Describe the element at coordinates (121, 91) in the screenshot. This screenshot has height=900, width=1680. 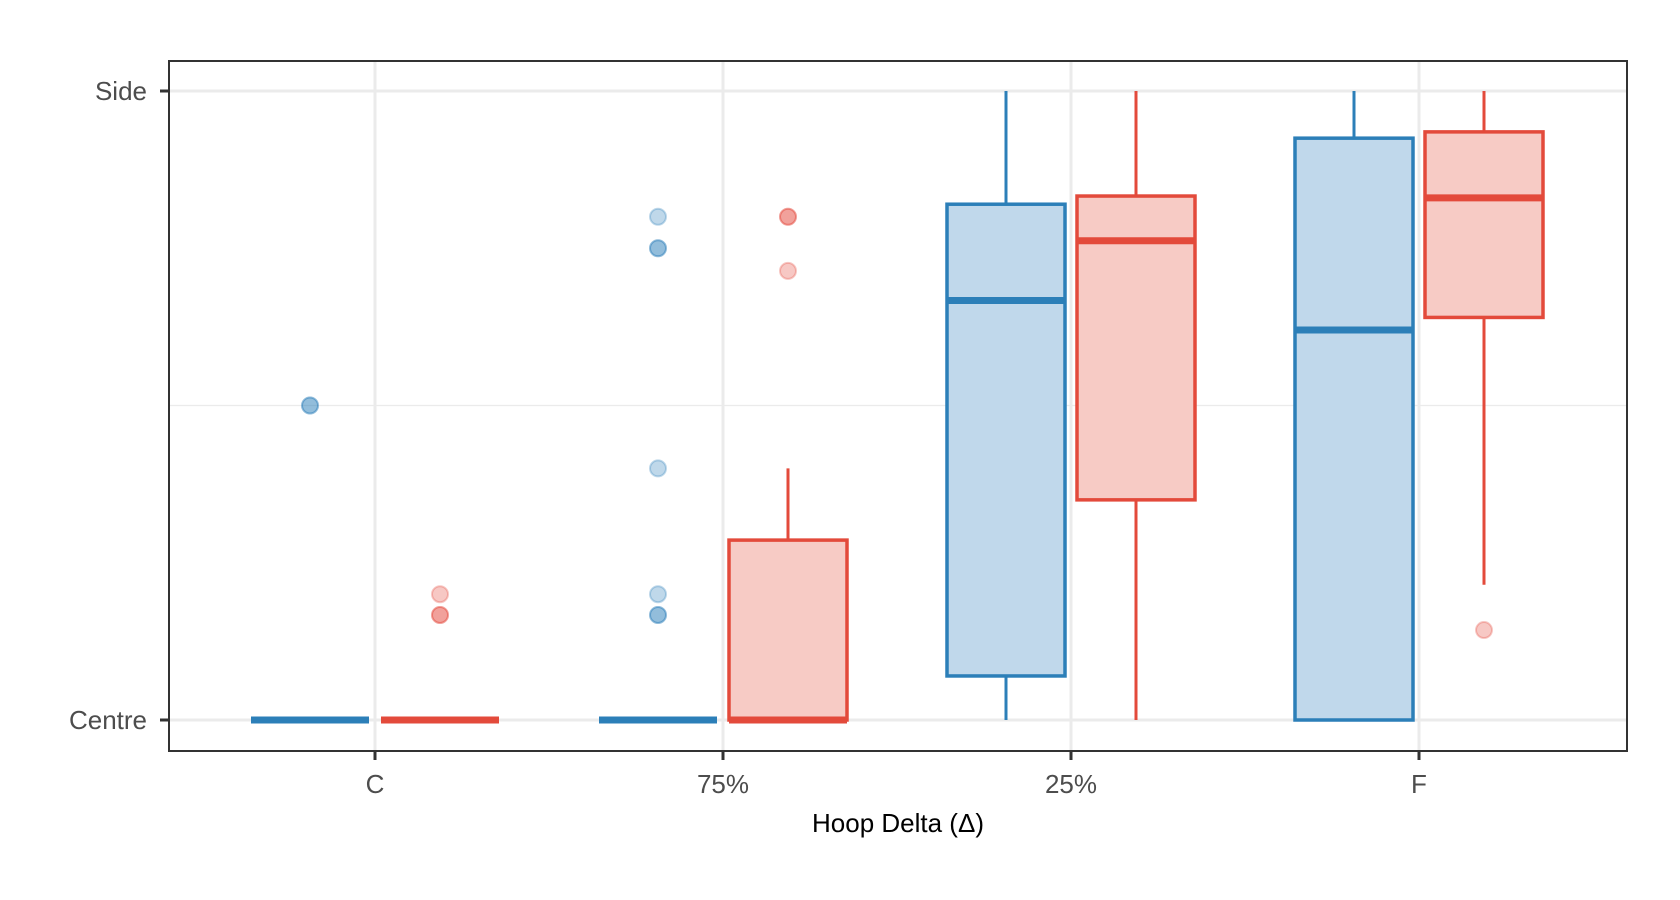
I see `y-tick-label: Side` at that location.